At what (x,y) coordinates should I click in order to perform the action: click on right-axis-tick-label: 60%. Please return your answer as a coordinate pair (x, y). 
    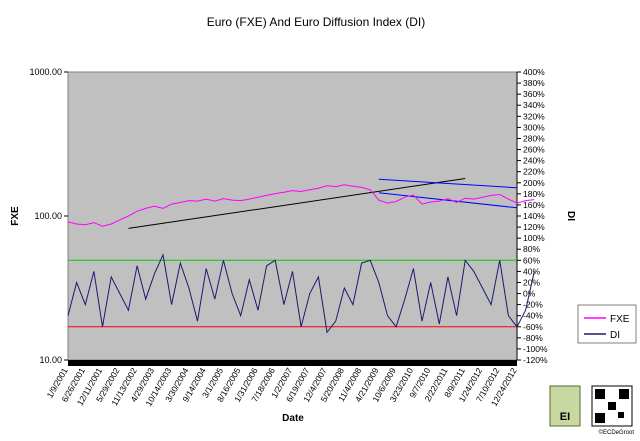
    Looking at the image, I should click on (531, 260).